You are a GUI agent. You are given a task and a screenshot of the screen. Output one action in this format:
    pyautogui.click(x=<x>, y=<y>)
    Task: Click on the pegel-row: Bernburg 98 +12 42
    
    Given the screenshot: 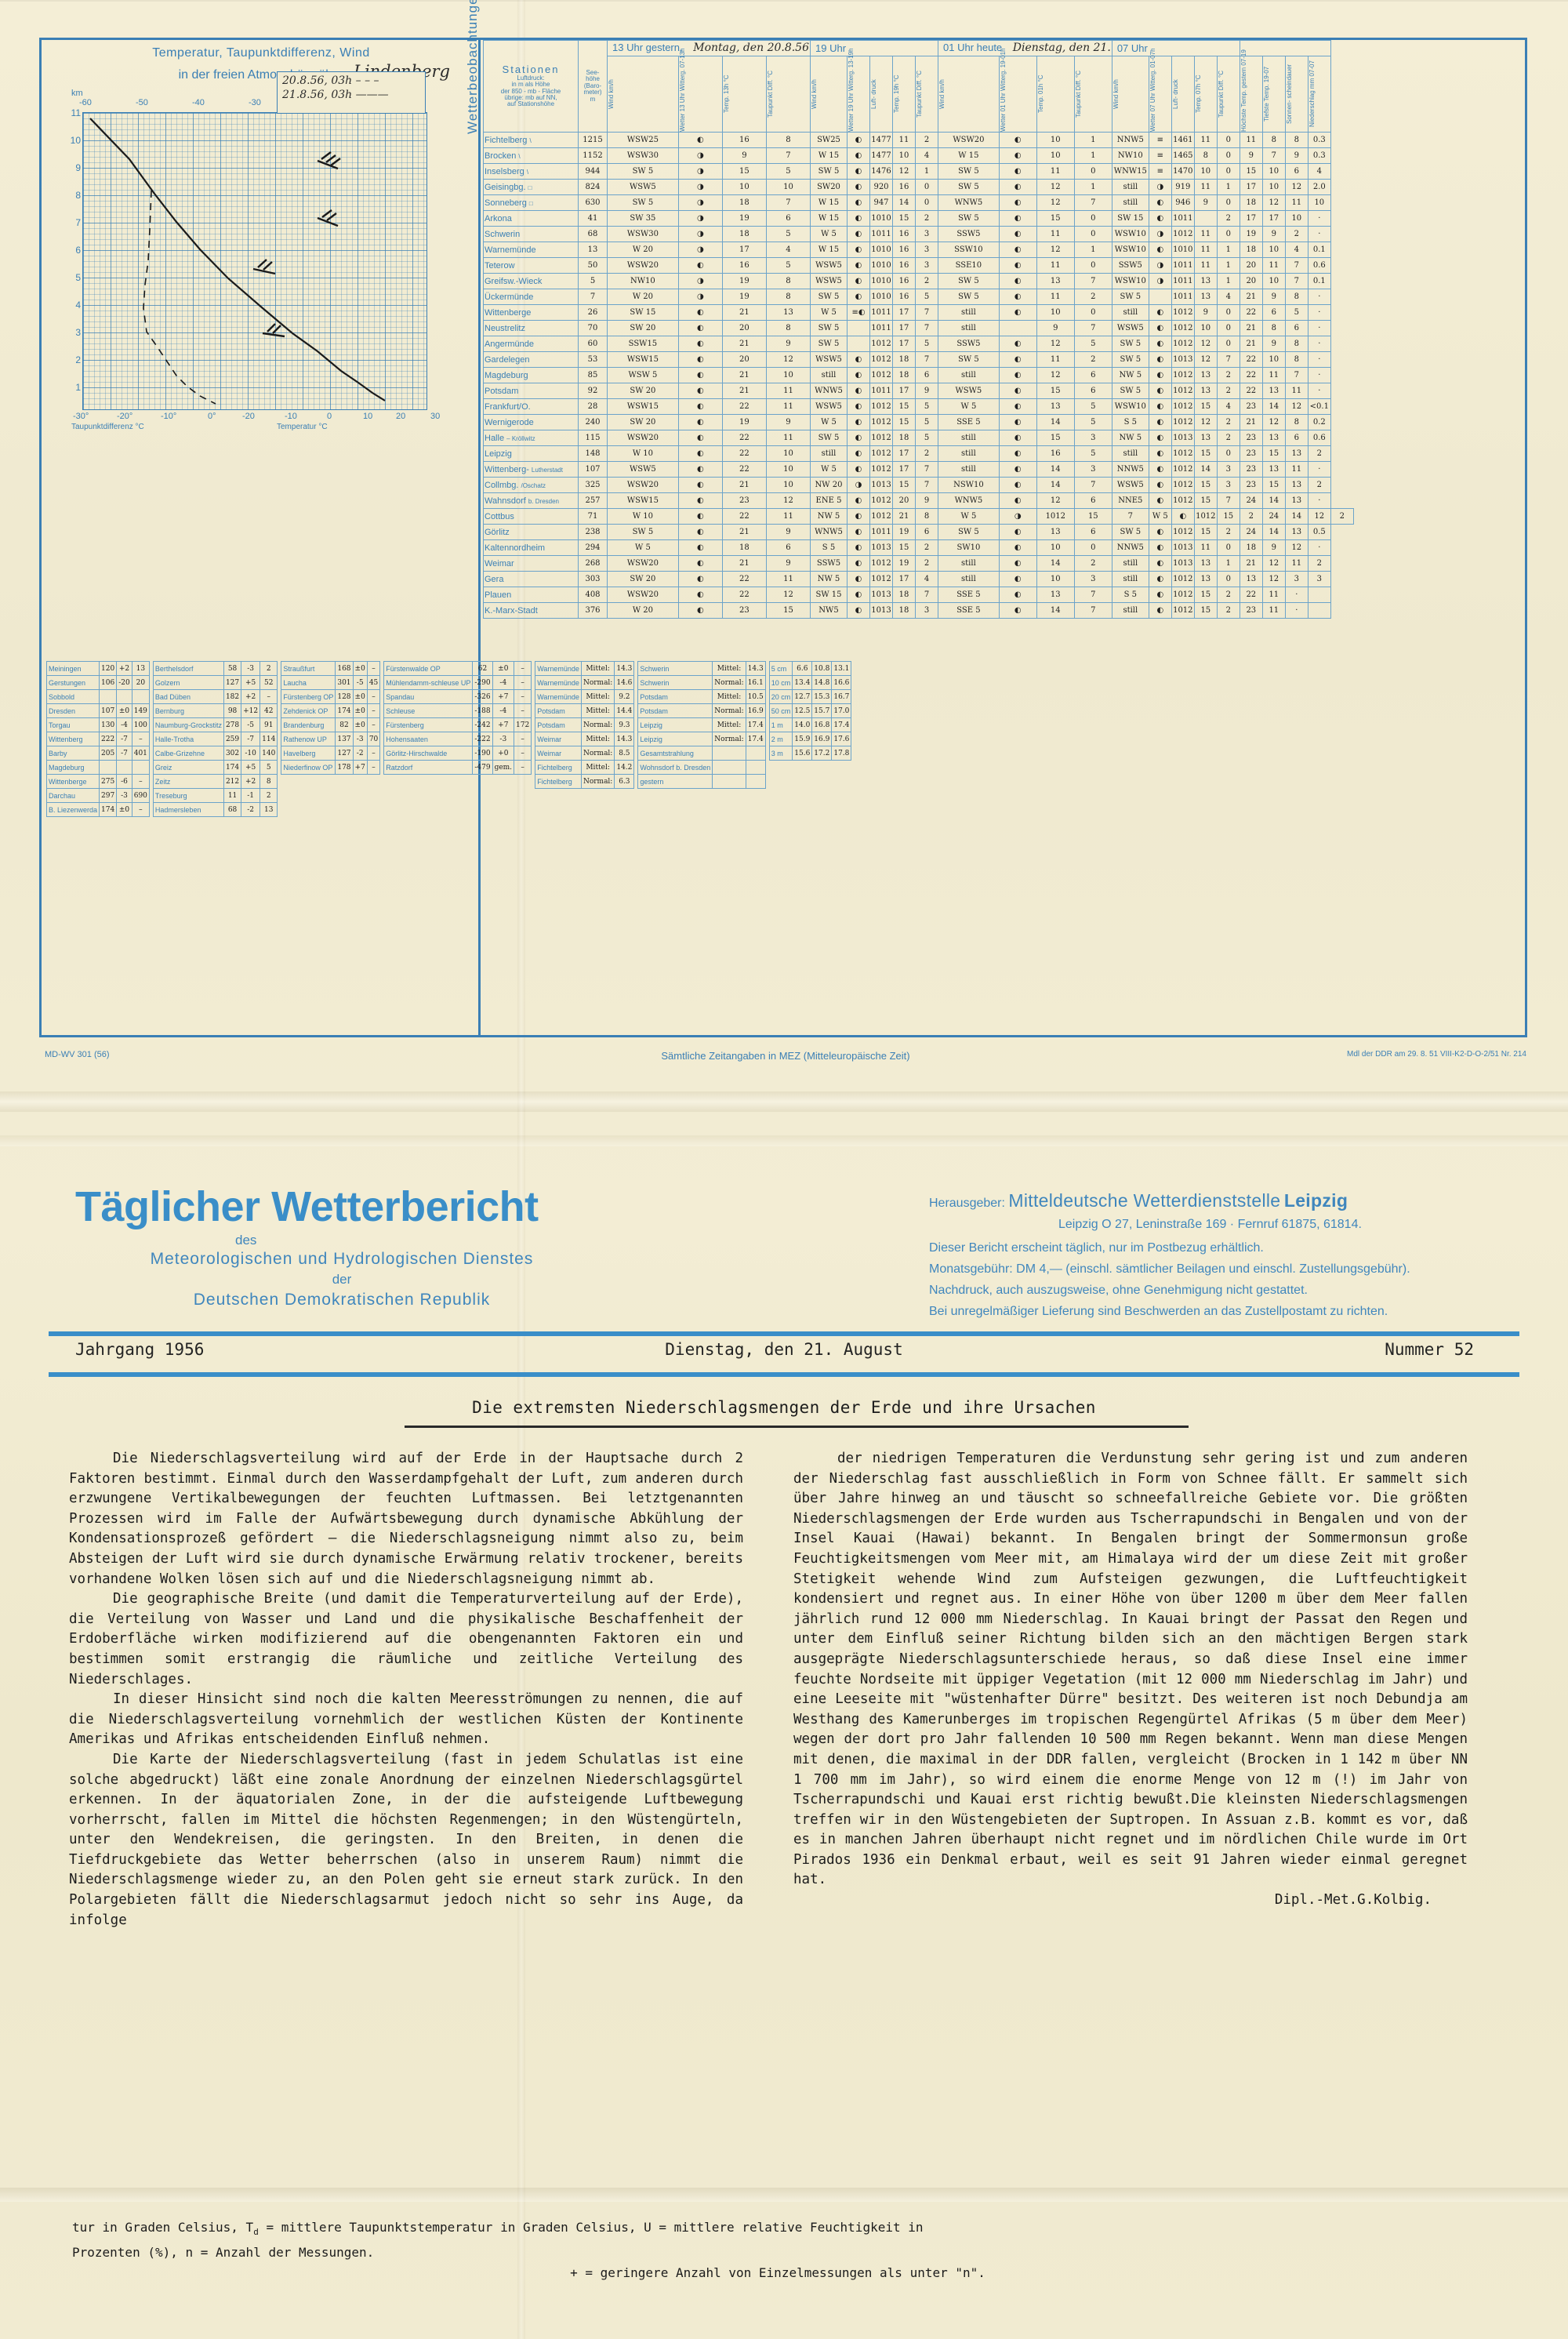 What is the action you would take?
    pyautogui.click(x=215, y=710)
    